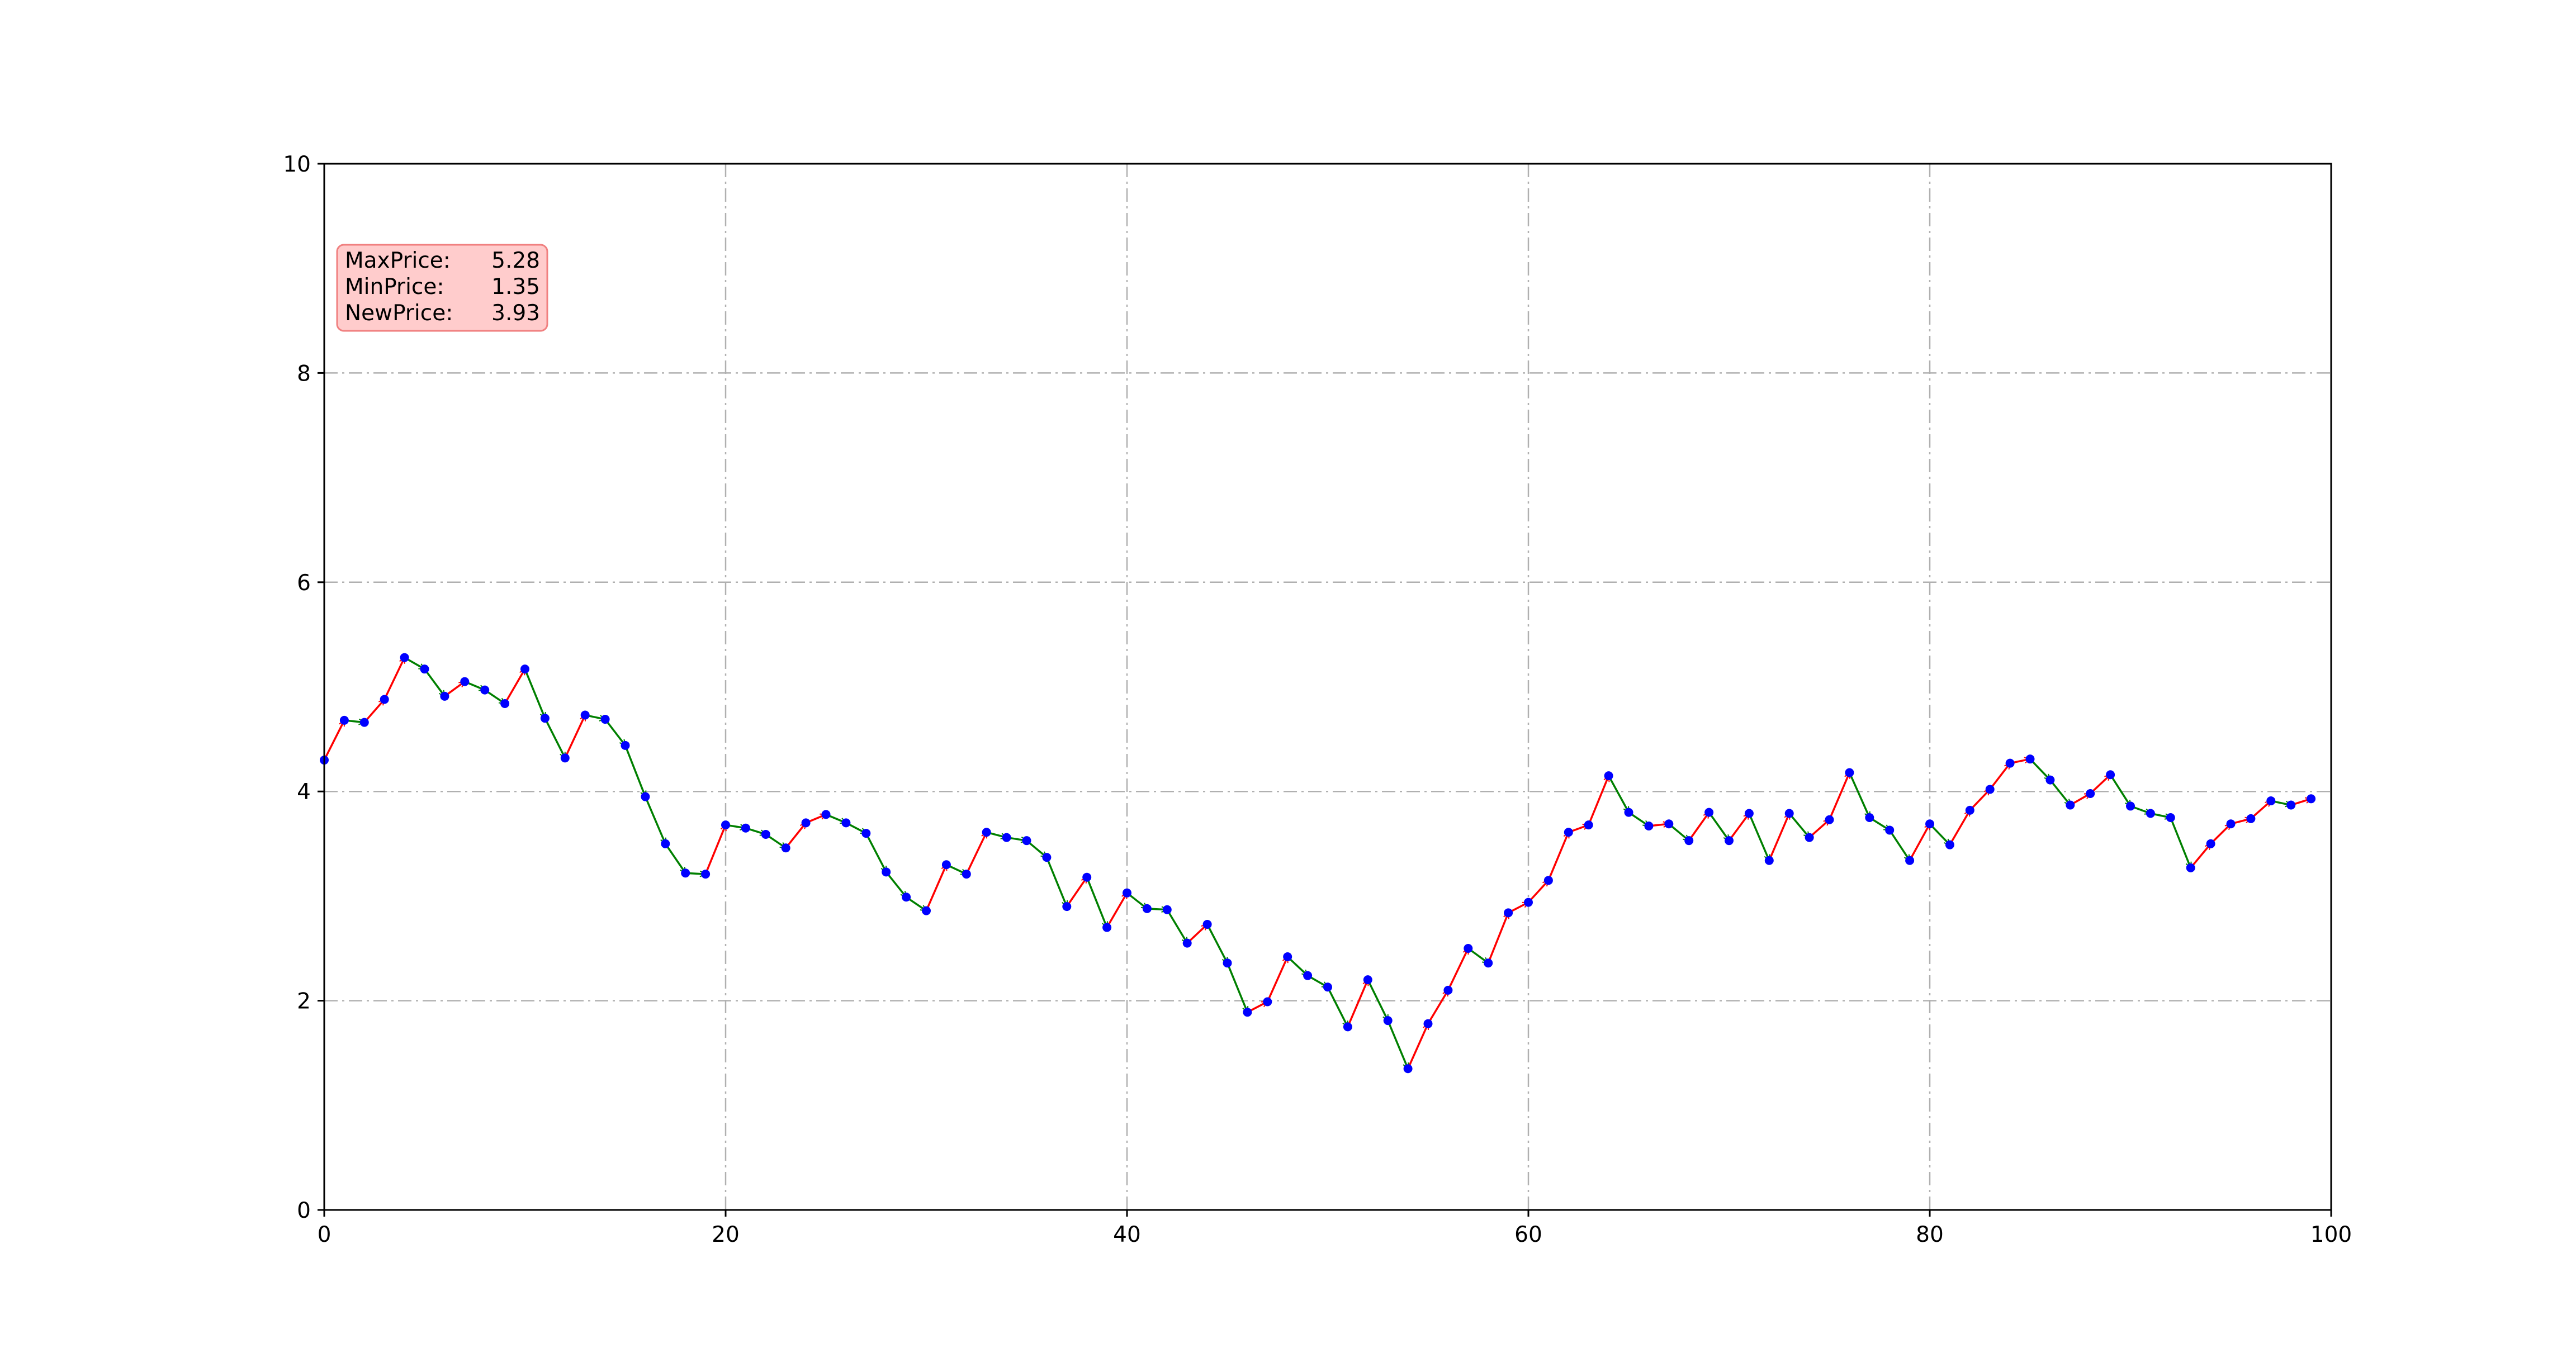 This screenshot has width=2576, height=1353. What do you see at coordinates (515, 313) in the screenshot?
I see `new-price-value: 3.93` at bounding box center [515, 313].